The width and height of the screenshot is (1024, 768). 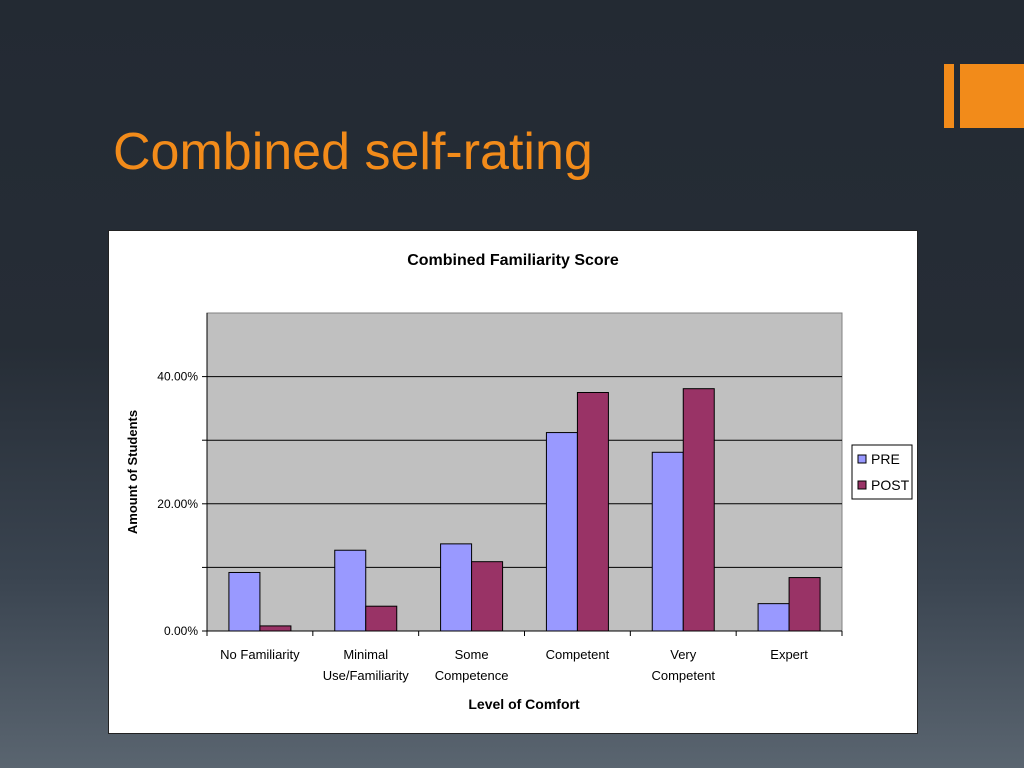 What do you see at coordinates (890, 485) in the screenshot?
I see `legend-label-post: POST` at bounding box center [890, 485].